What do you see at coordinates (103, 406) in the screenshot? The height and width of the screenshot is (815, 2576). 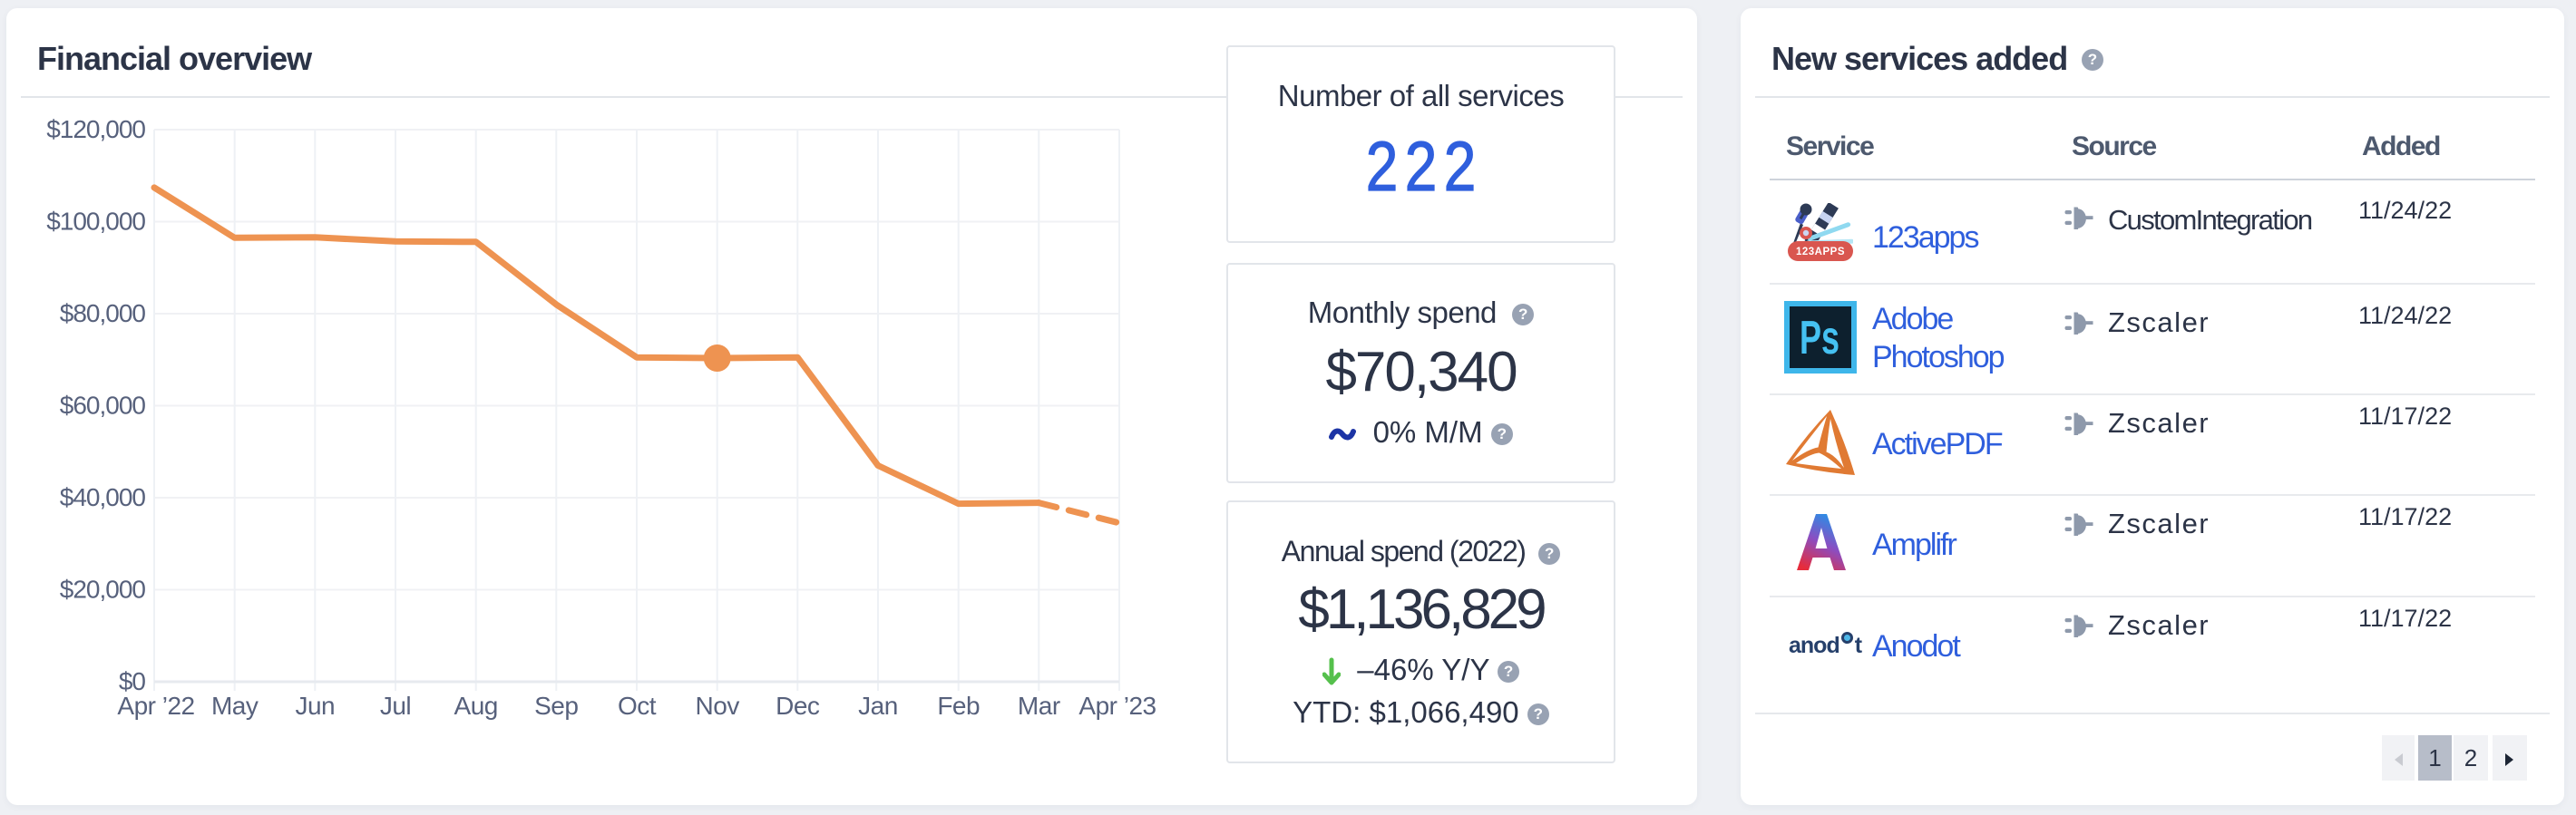 I see `svg-text: $60,000` at bounding box center [103, 406].